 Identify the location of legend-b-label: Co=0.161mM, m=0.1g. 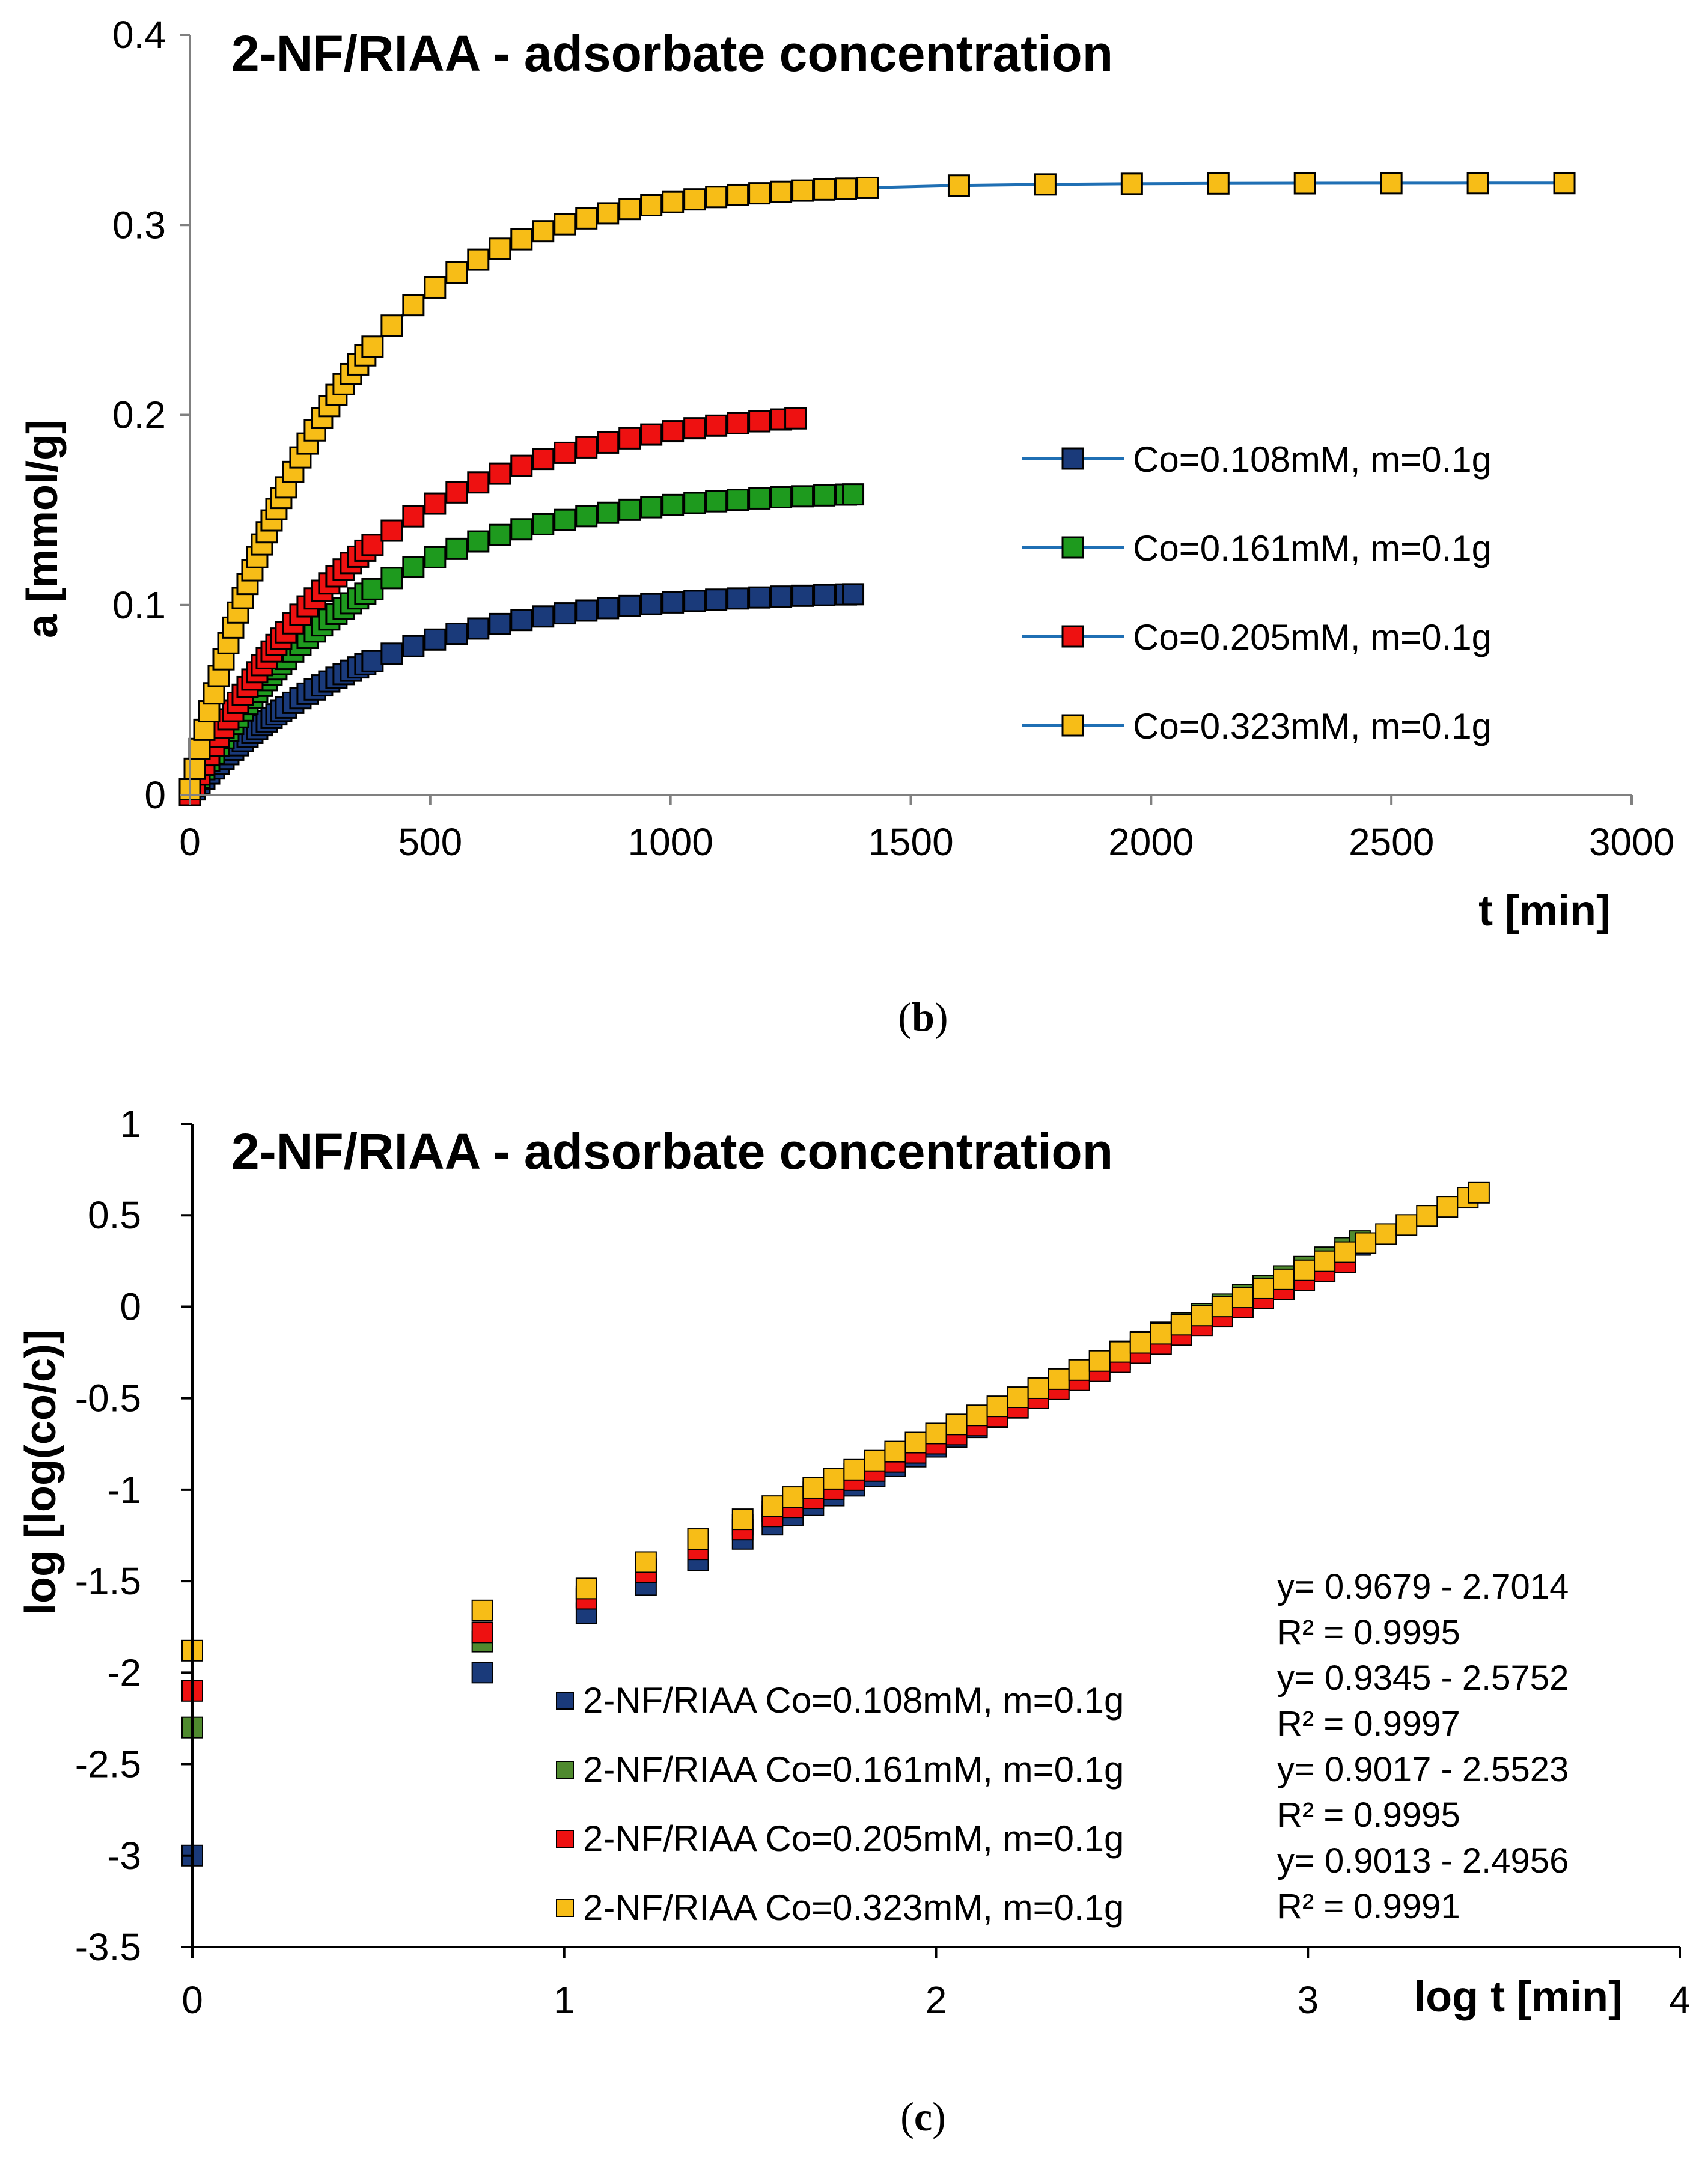
(1312, 548).